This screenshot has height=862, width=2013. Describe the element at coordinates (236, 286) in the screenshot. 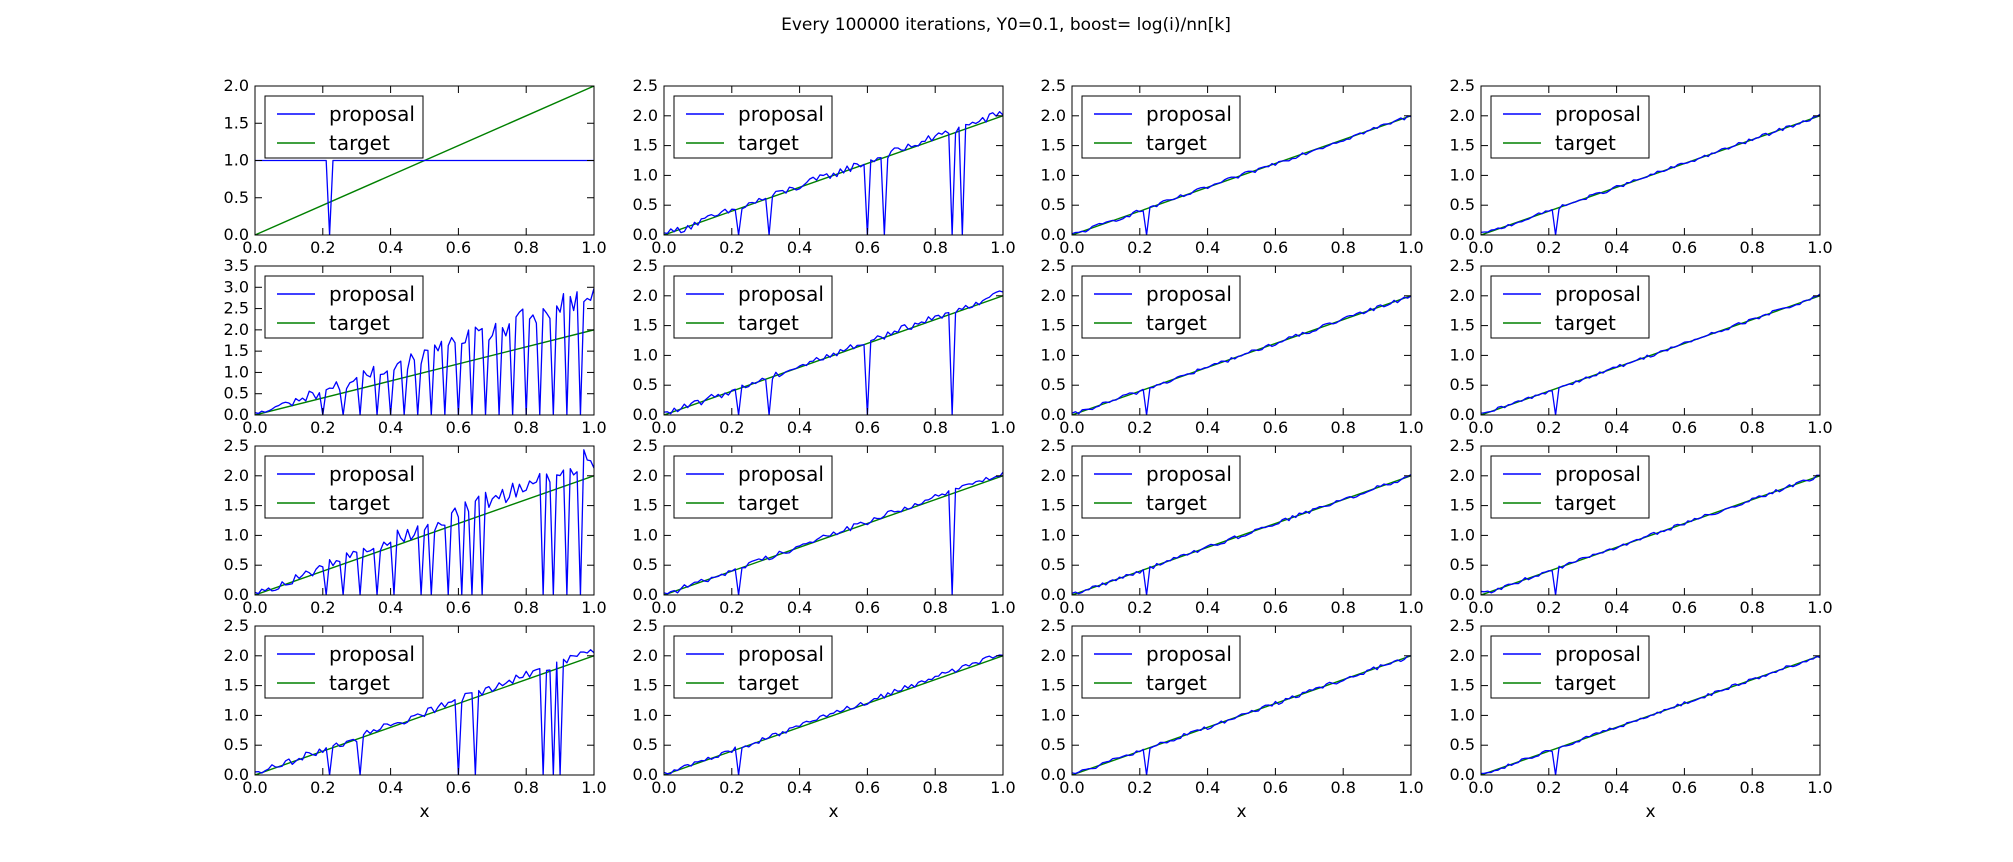

I see `y-tick-label: 3.0` at that location.